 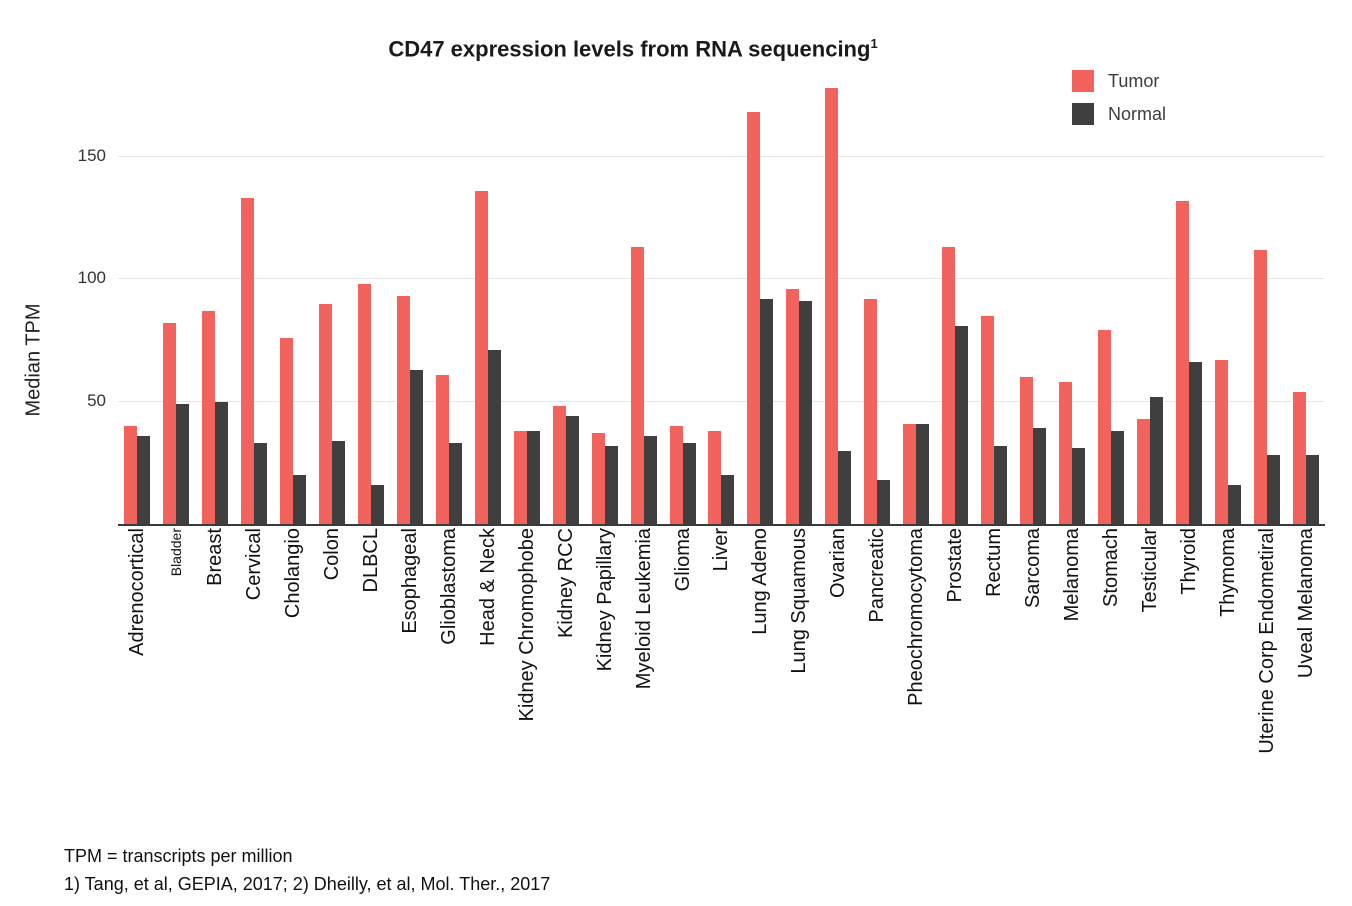 What do you see at coordinates (643, 385) in the screenshot?
I see `bar-group-myeloid-leukemia` at bounding box center [643, 385].